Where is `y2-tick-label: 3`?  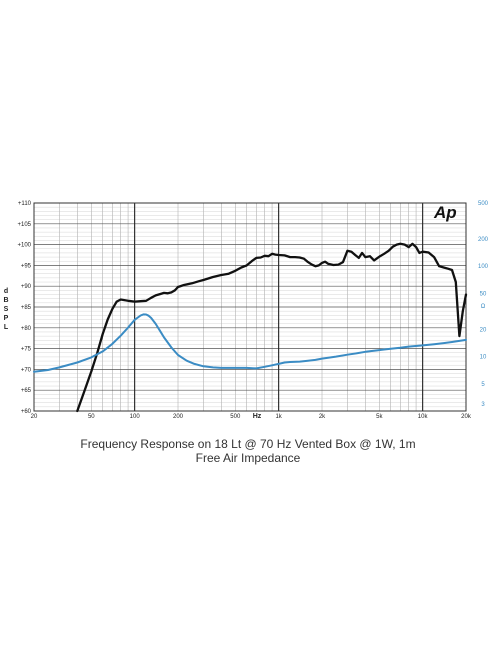
y2-tick-label: 3 is located at coordinates (483, 405).